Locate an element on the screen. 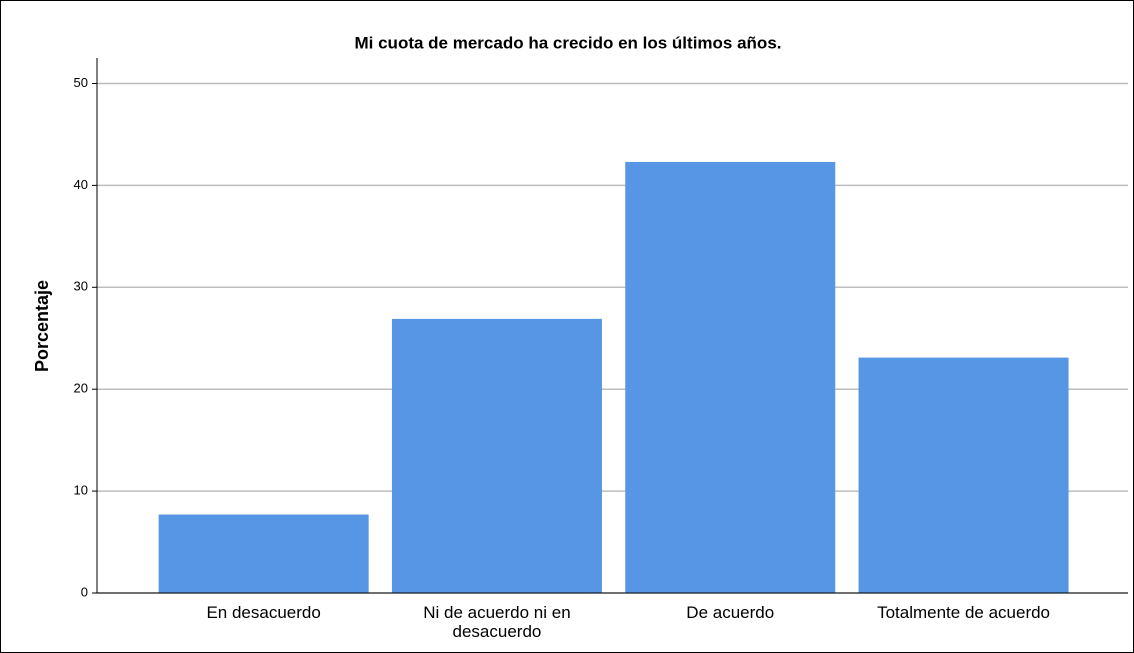  x-tick-label: Totalmente de acuerdo is located at coordinates (964, 612).